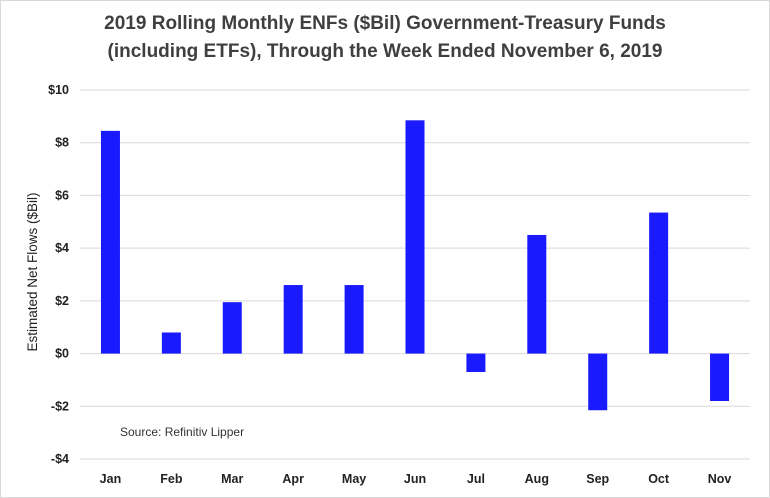 Image resolution: width=770 pixels, height=498 pixels. What do you see at coordinates (415, 237) in the screenshot?
I see `bar-jun` at bounding box center [415, 237].